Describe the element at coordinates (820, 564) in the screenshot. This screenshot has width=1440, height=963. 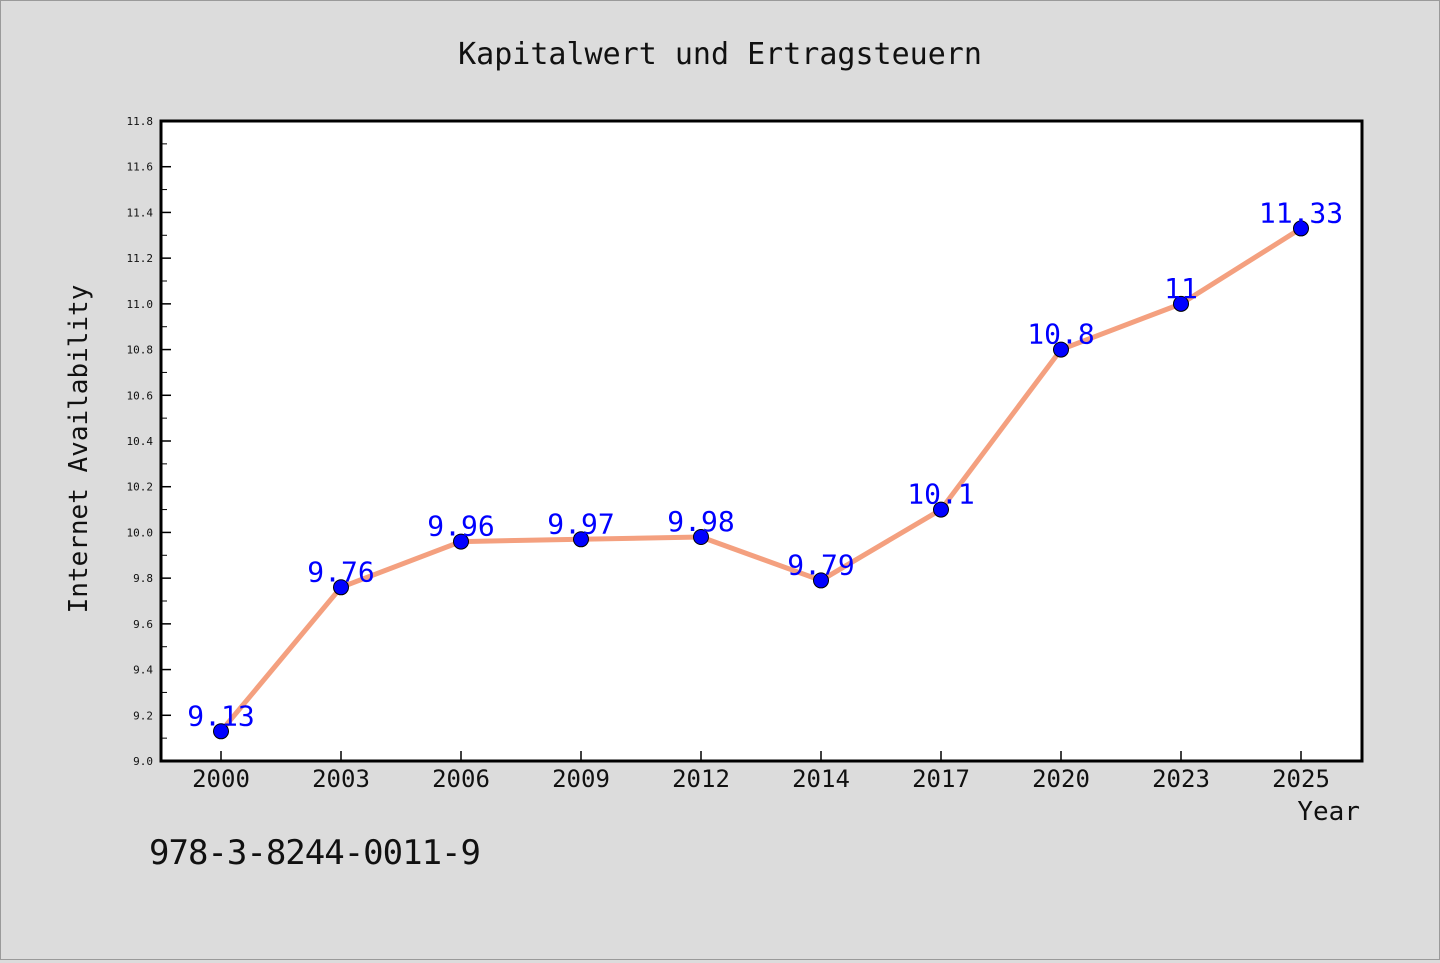
I see `data-point-label: 9.79` at that location.